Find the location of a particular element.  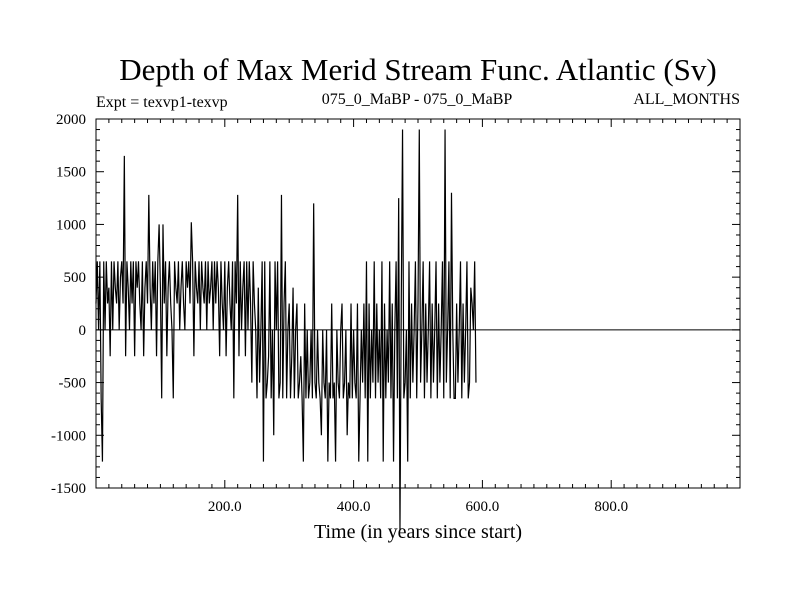

months-label: ALL_MONTHS is located at coordinates (686, 99).